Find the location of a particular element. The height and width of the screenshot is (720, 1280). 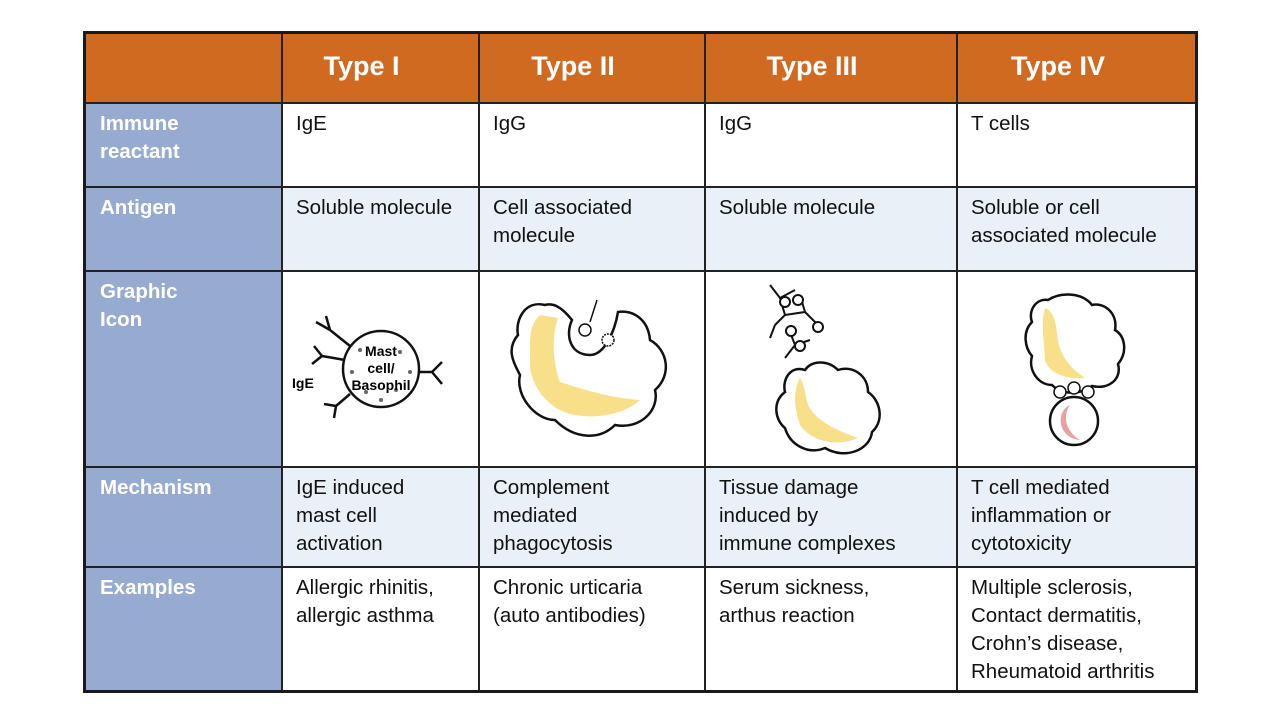

cell-text: mast cell is located at coordinates (336, 515).